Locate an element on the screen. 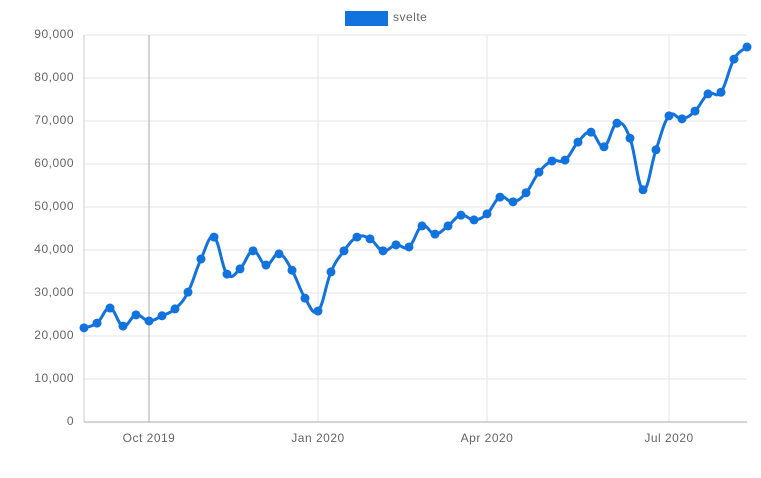 The image size is (761, 478). y-tick-label: 80,000 is located at coordinates (54, 77).